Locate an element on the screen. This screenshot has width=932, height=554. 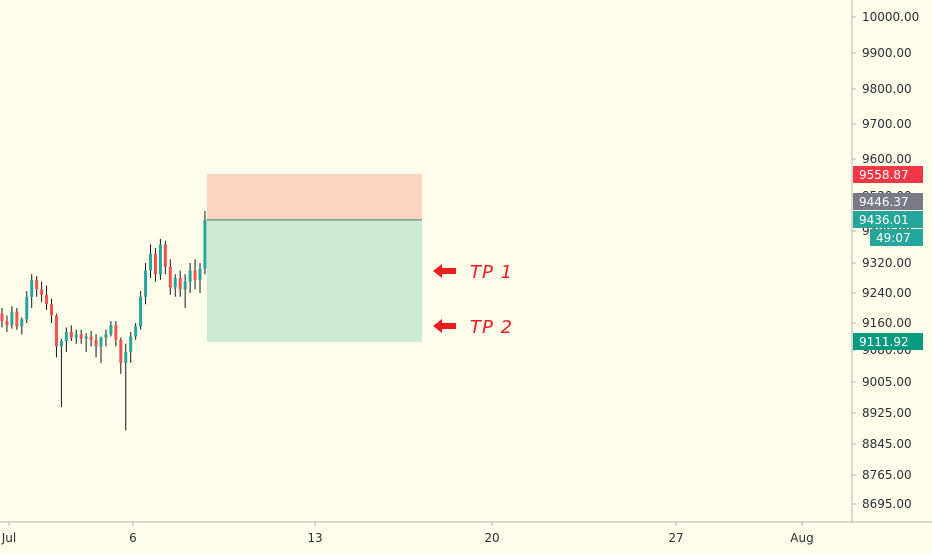
price-tags: 9558.87 9446.37 9436.01 49:07 9111.92 is located at coordinates (888, 258).